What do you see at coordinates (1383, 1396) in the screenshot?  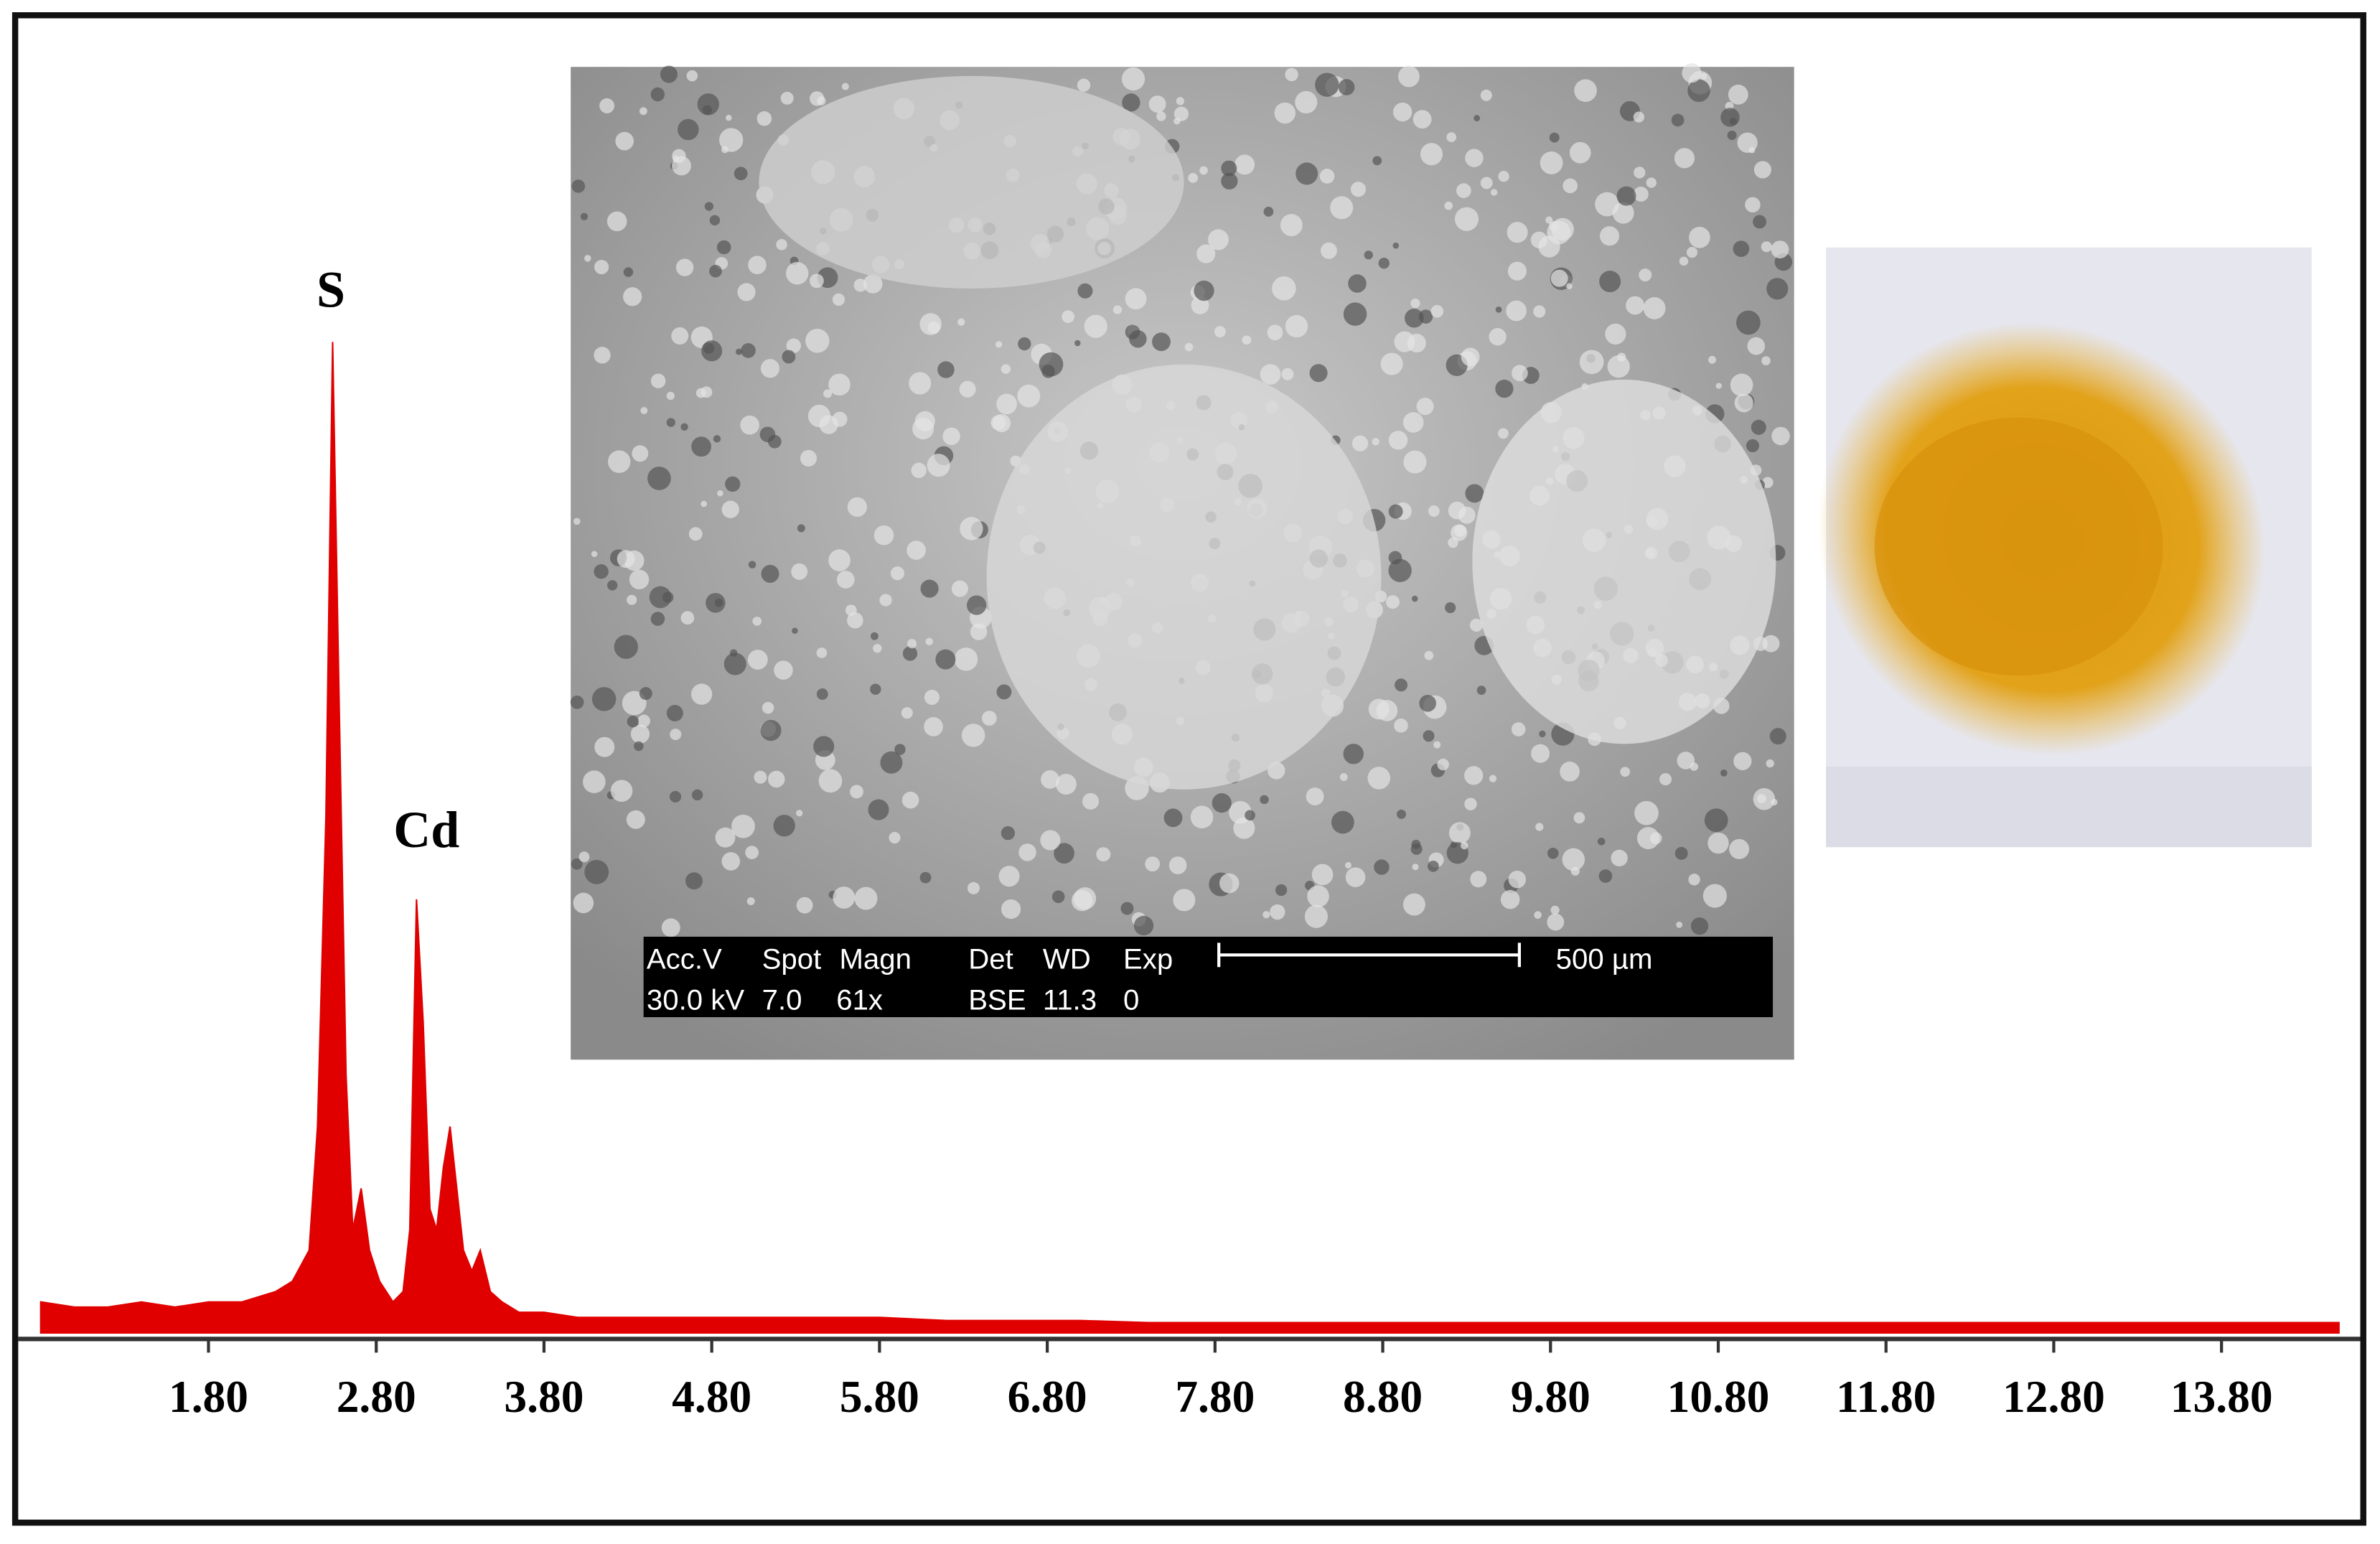 I see `x-tick-label: 8.80` at bounding box center [1383, 1396].